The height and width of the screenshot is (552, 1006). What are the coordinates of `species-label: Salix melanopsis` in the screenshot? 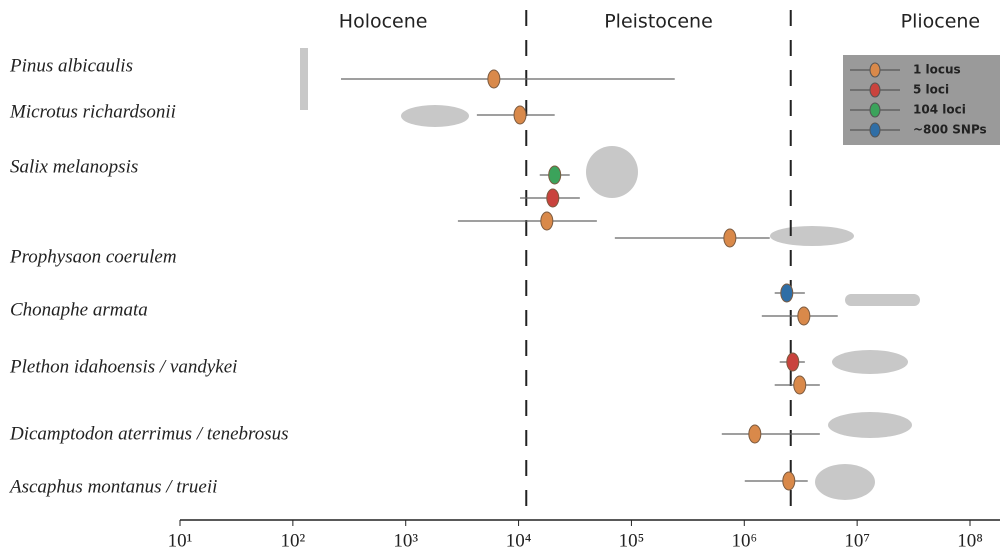 It's located at (74, 166).